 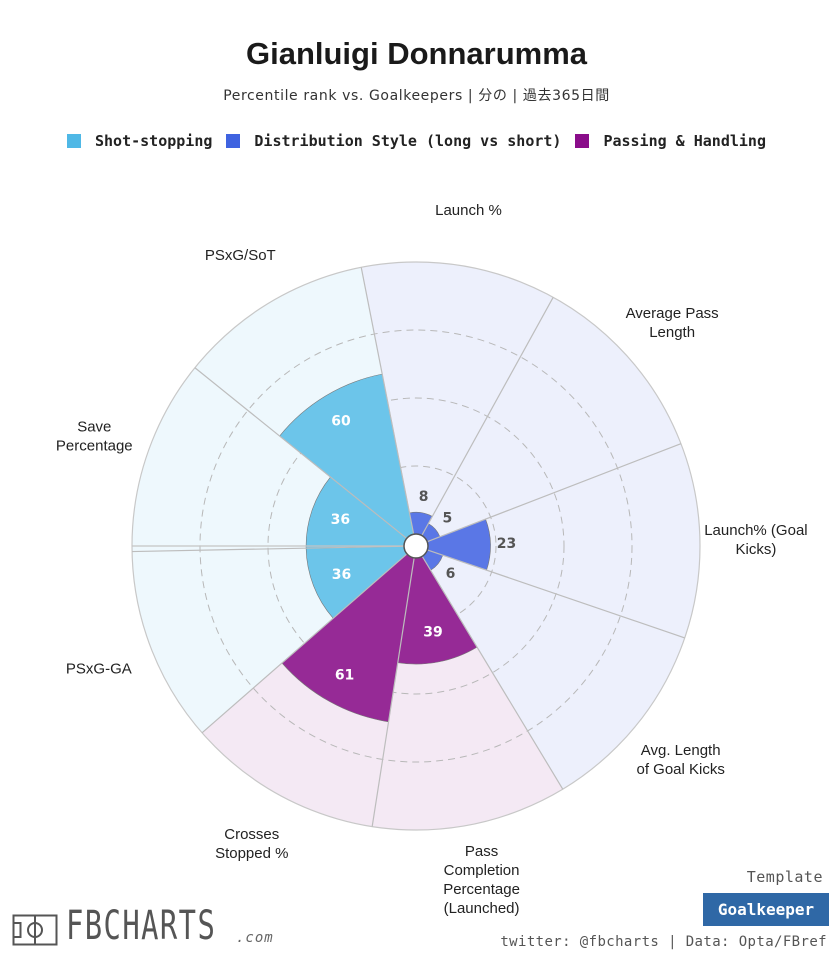 I want to click on center-hole, so click(x=416, y=546).